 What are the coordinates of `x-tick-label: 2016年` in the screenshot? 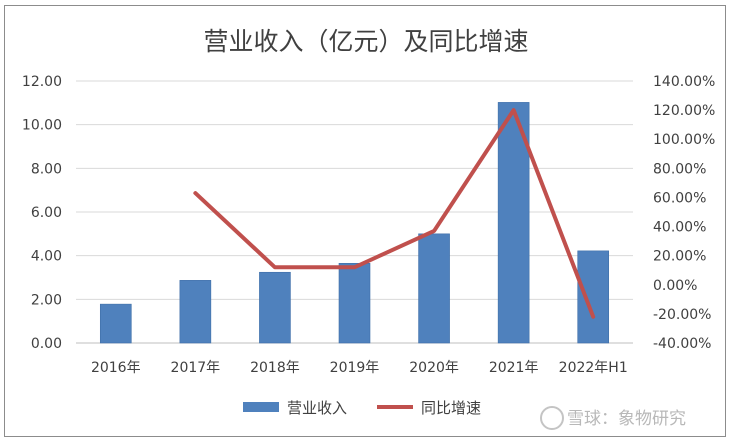 It's located at (116, 368).